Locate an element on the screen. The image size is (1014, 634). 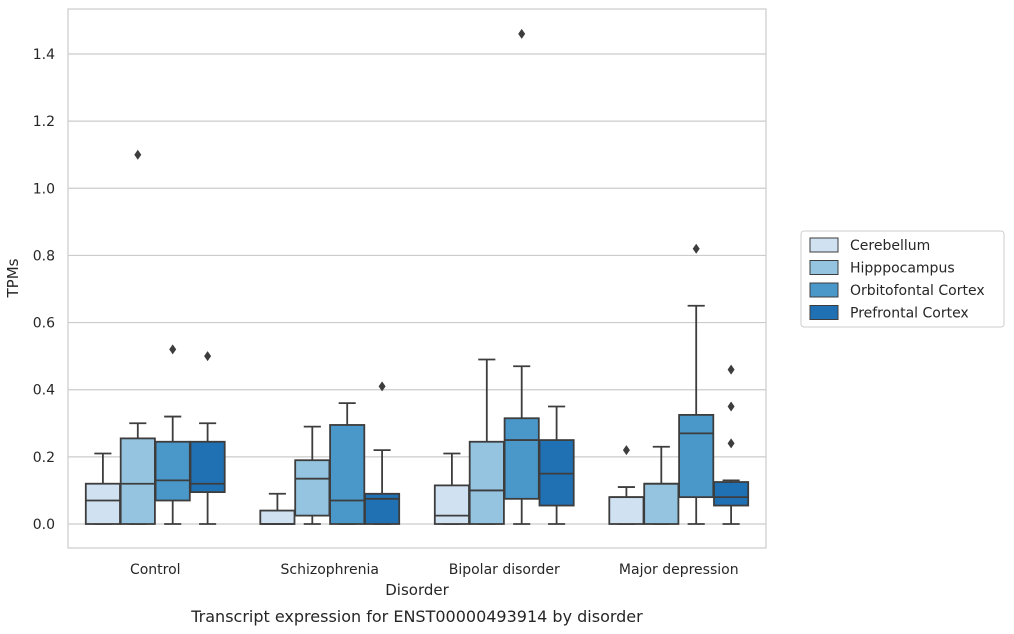
y-tick-label: 1.0 is located at coordinates (44, 189).